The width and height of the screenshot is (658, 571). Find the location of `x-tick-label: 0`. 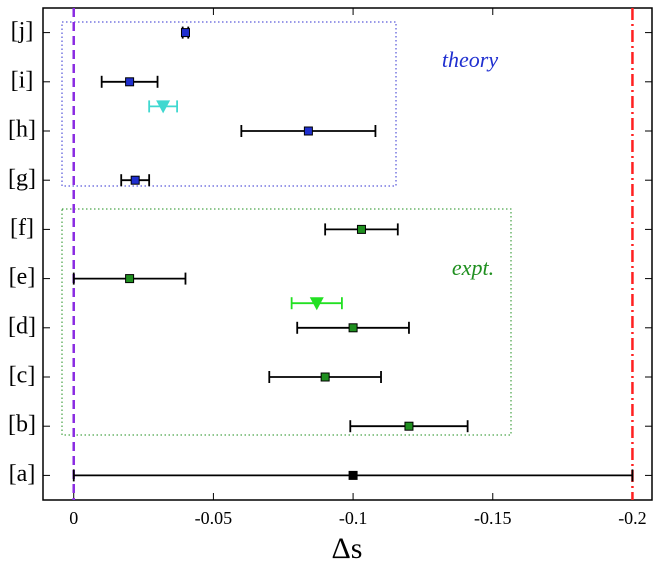

x-tick-label: 0 is located at coordinates (73, 518).